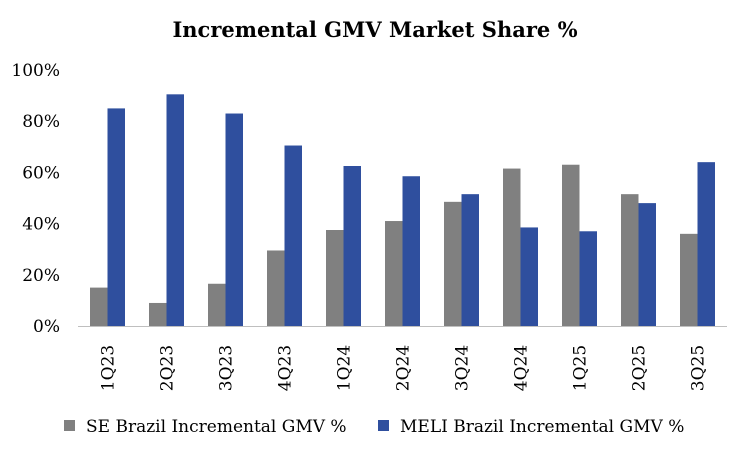 This screenshot has height=459, width=750. What do you see at coordinates (69, 425) in the screenshot?
I see `legend-swatch-se` at bounding box center [69, 425].